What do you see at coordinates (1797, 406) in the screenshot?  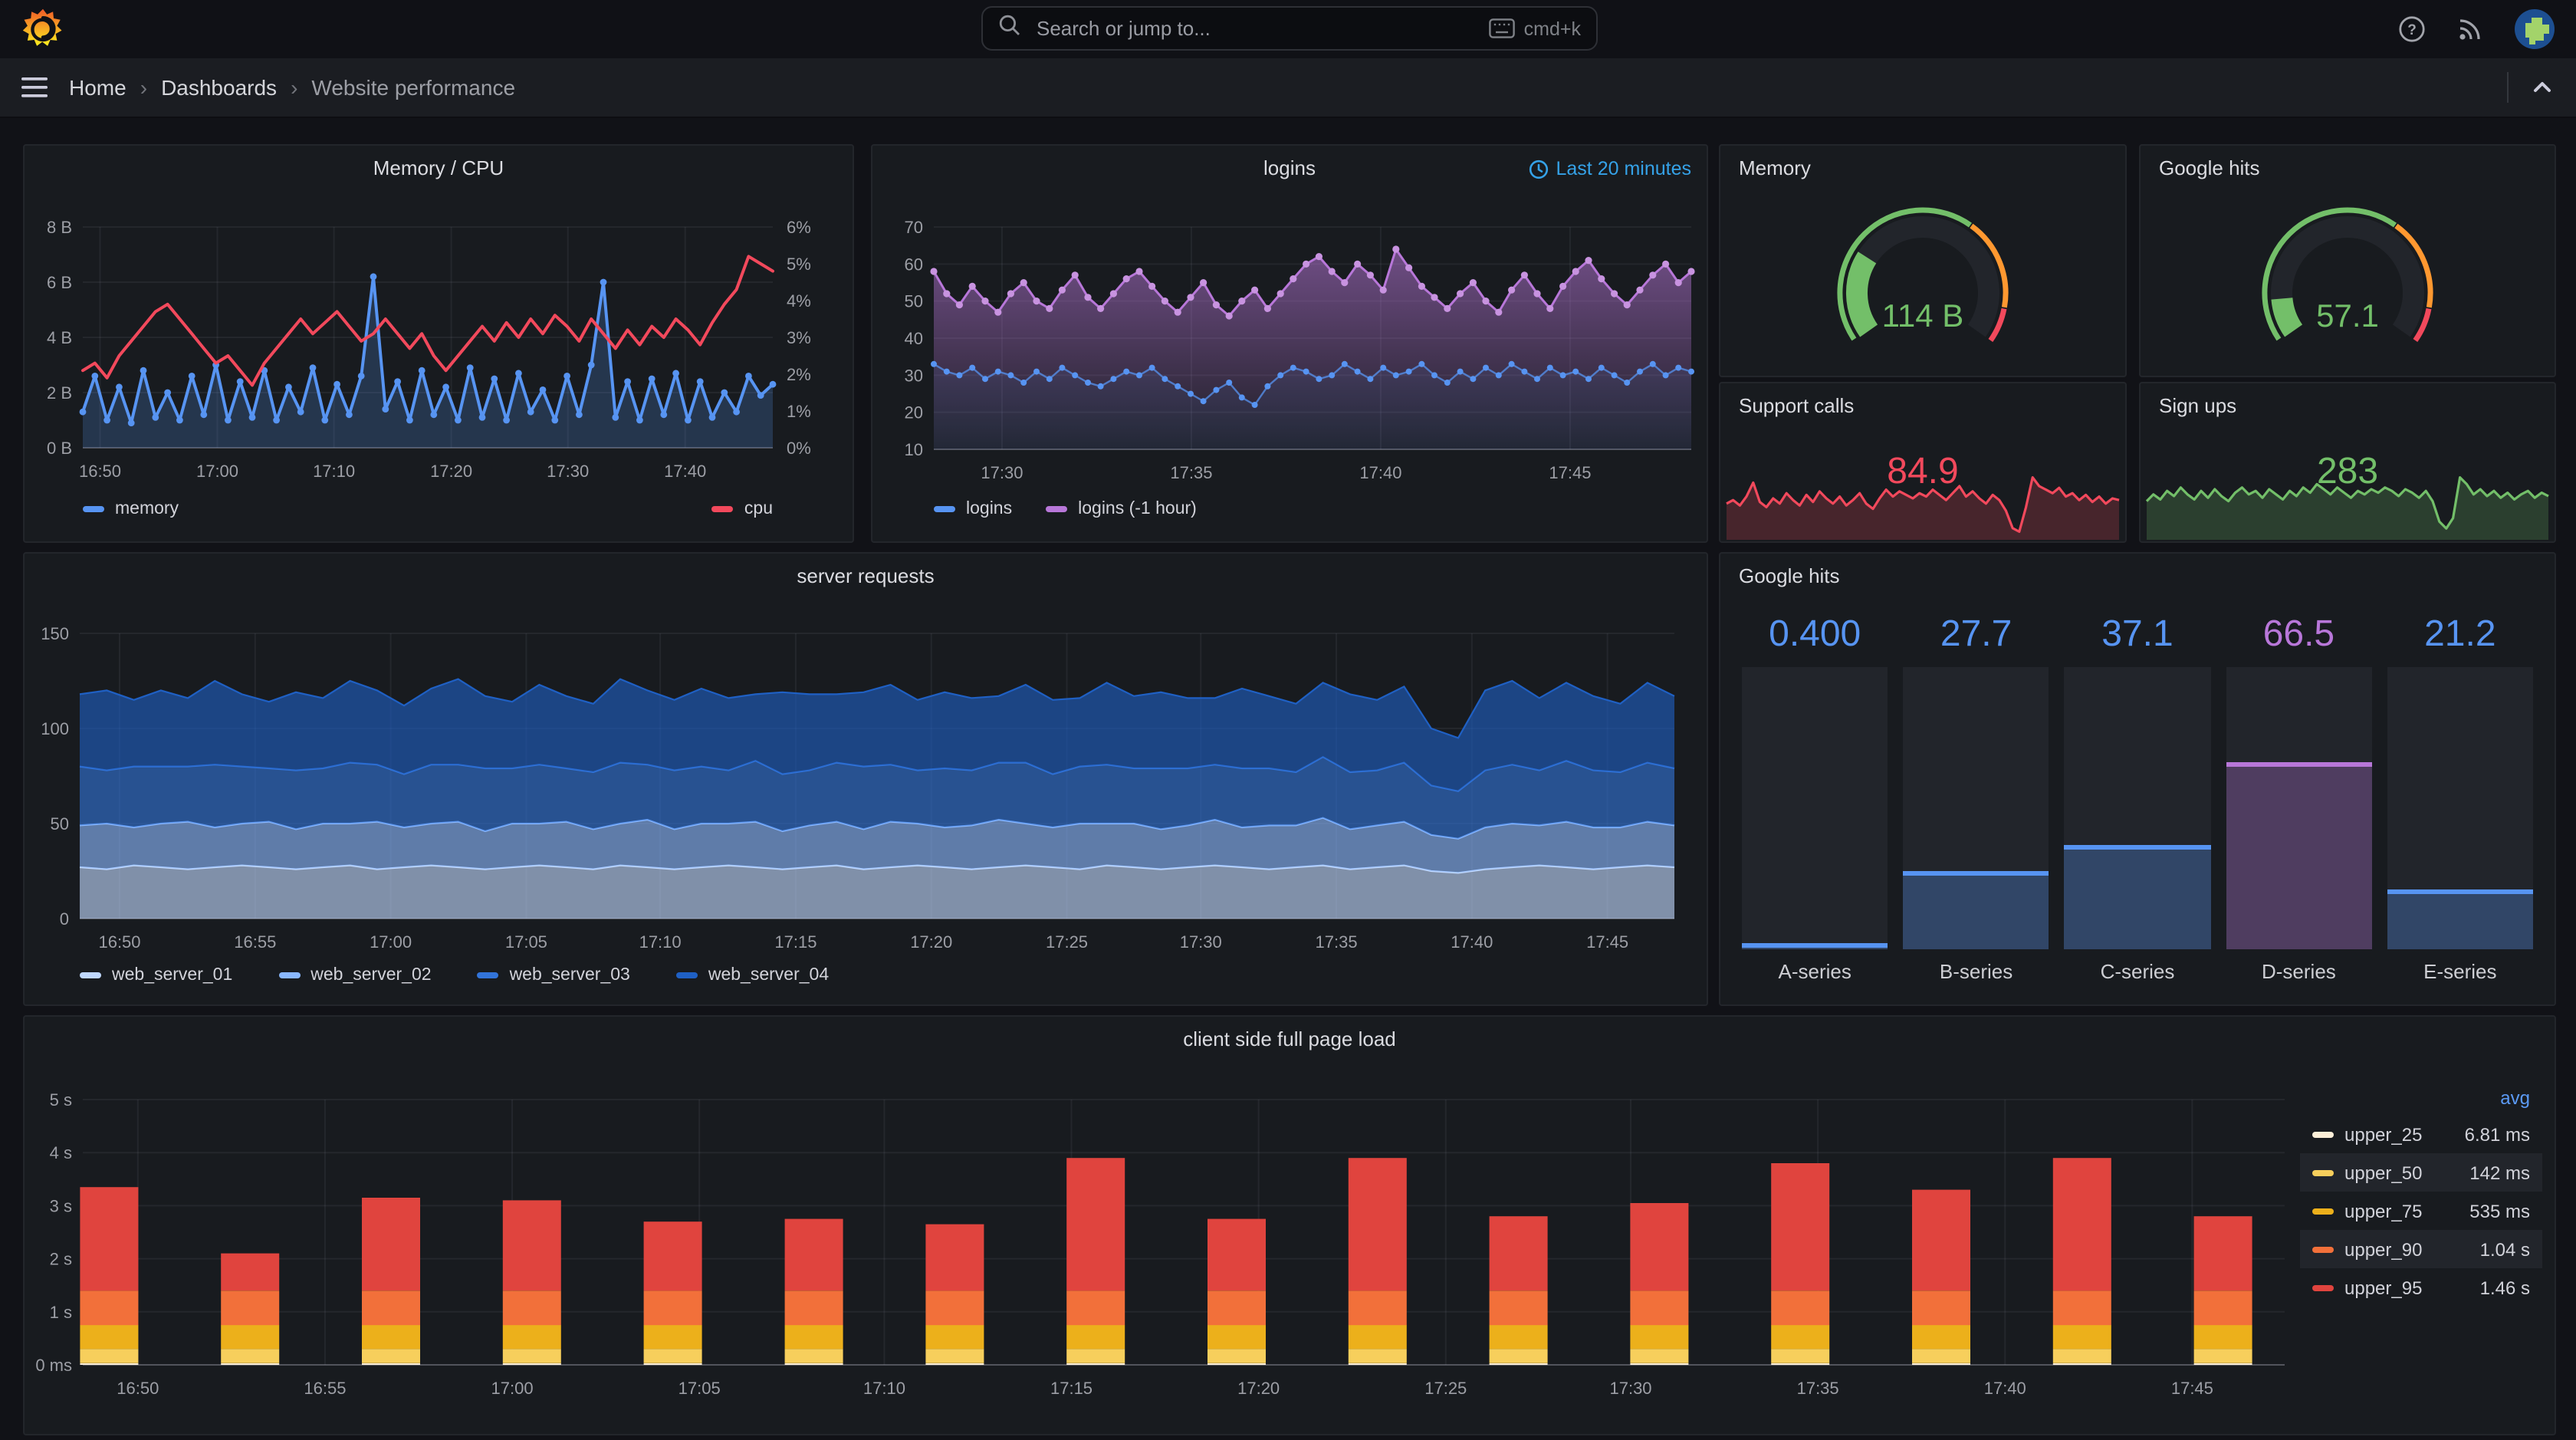 I see `panel-title: Support calls` at bounding box center [1797, 406].